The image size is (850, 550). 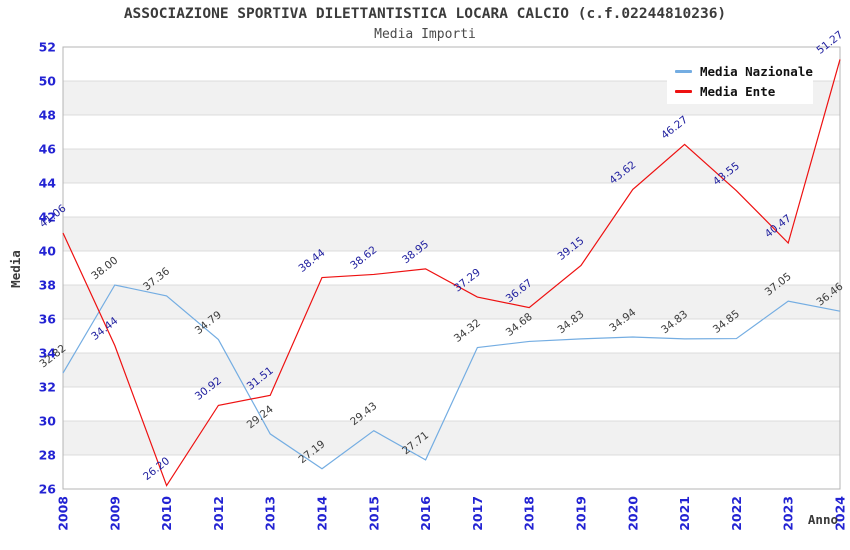 I want to click on y-axis-title: Media, so click(x=15, y=269).